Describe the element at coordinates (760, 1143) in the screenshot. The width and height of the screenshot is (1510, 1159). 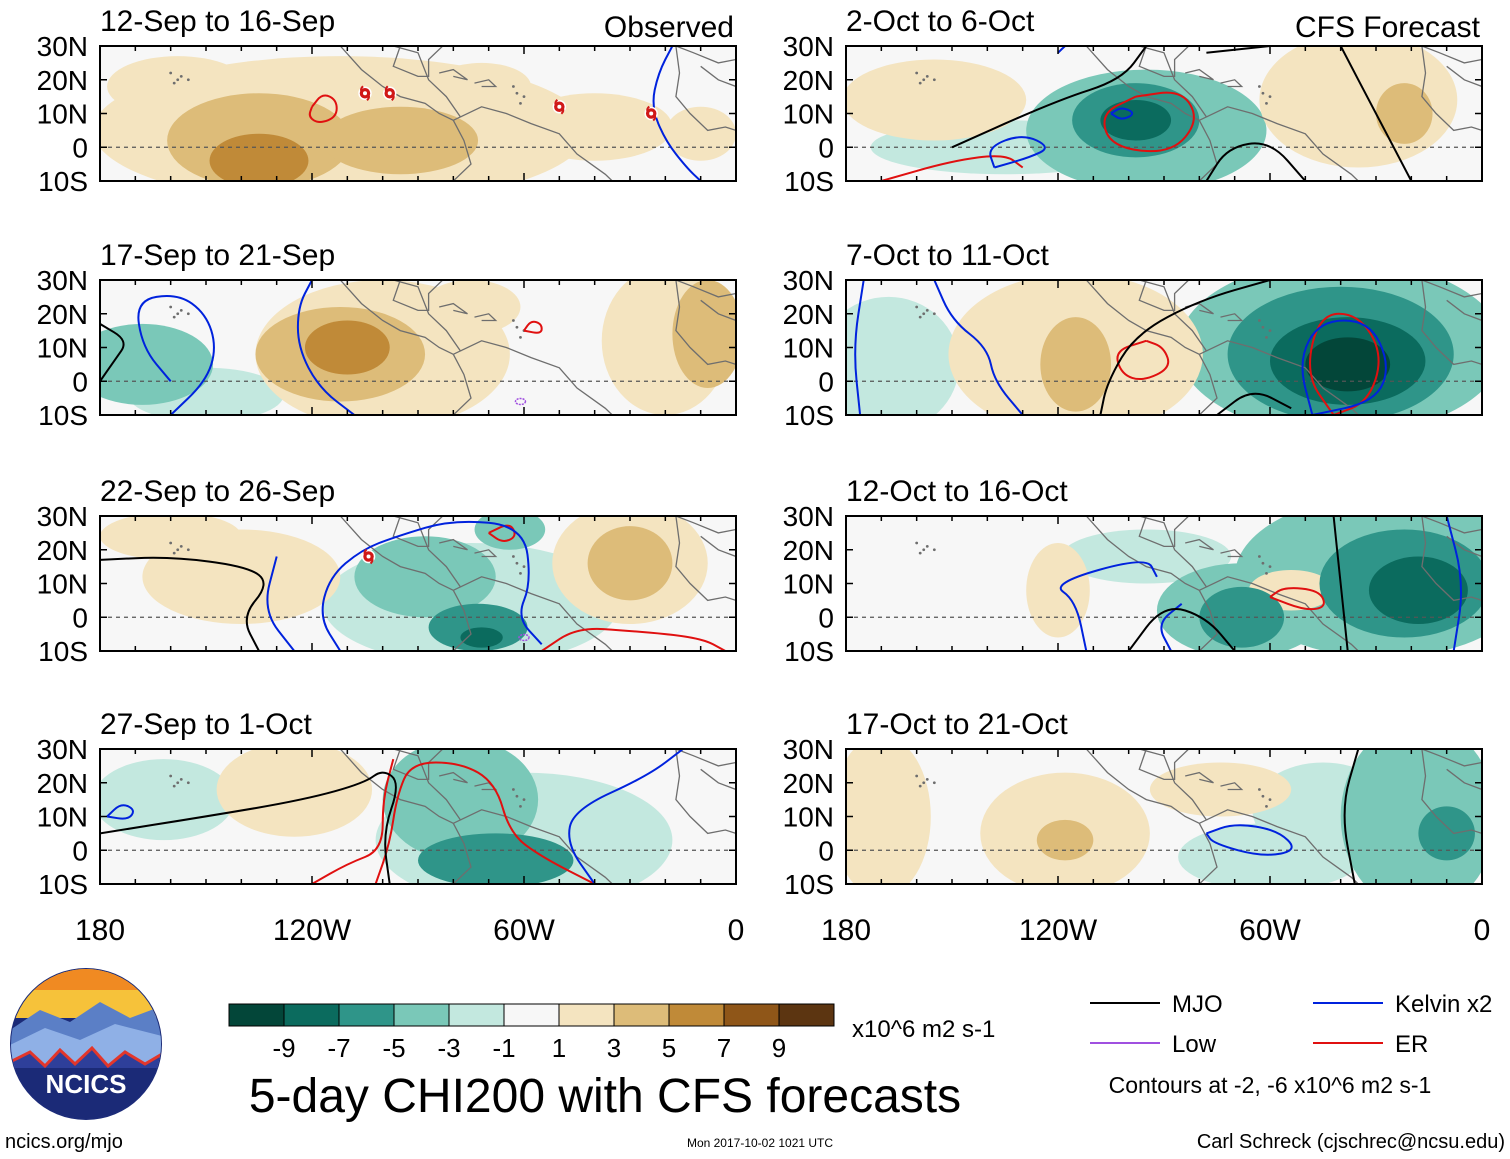
I see `footer-timestamp: Mon 2017-10-02 1021 UTC` at that location.